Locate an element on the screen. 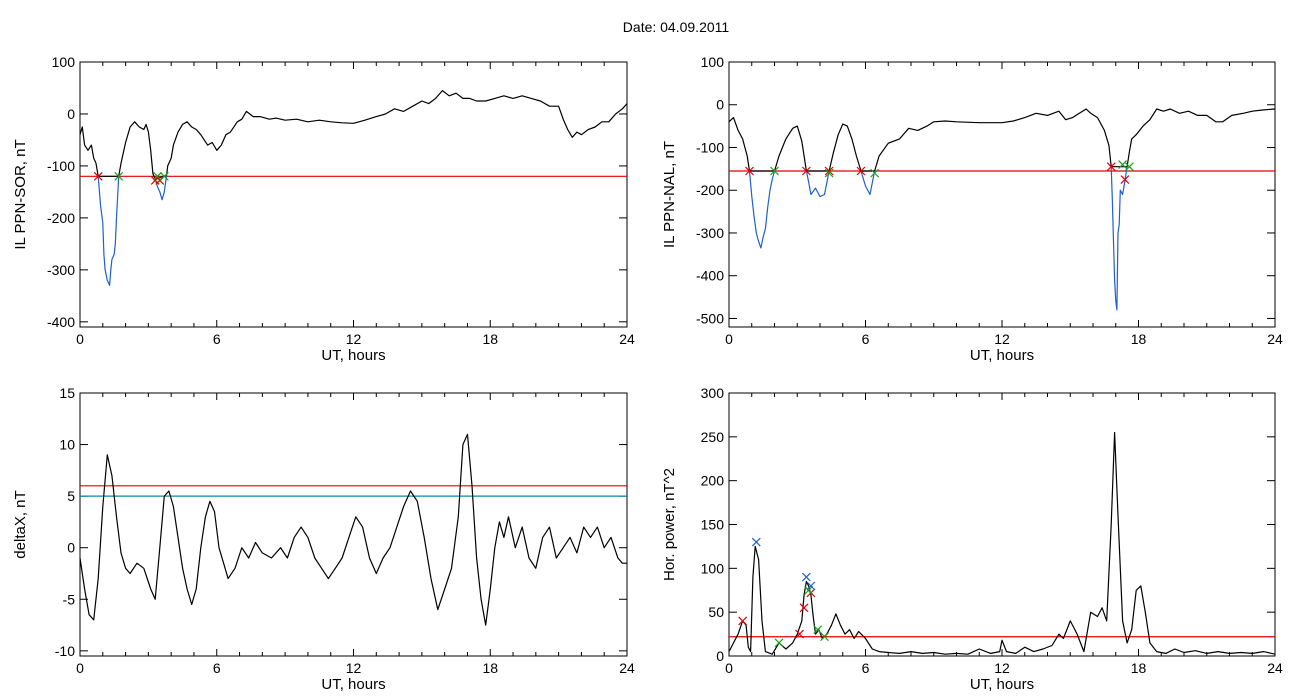  y-tick-label: 250 is located at coordinates (713, 437).